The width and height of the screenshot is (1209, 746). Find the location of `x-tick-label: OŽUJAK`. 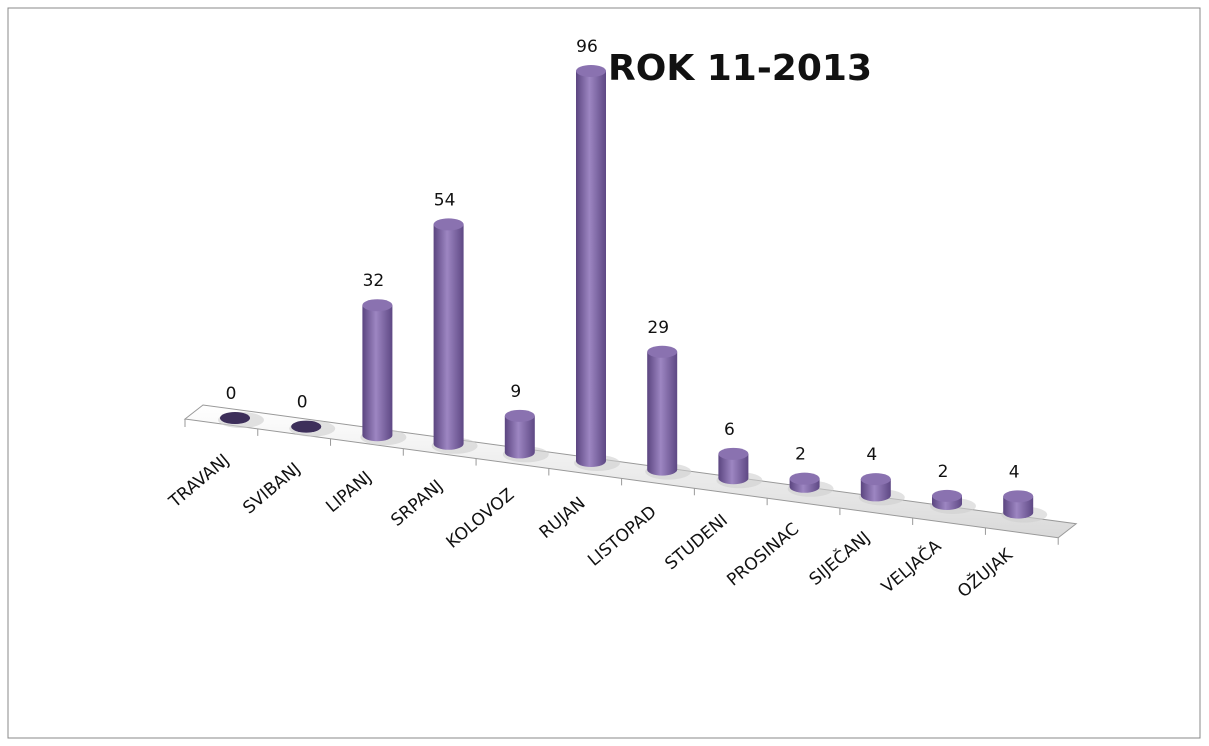

x-tick-label: OŽUJAK is located at coordinates (985, 572).